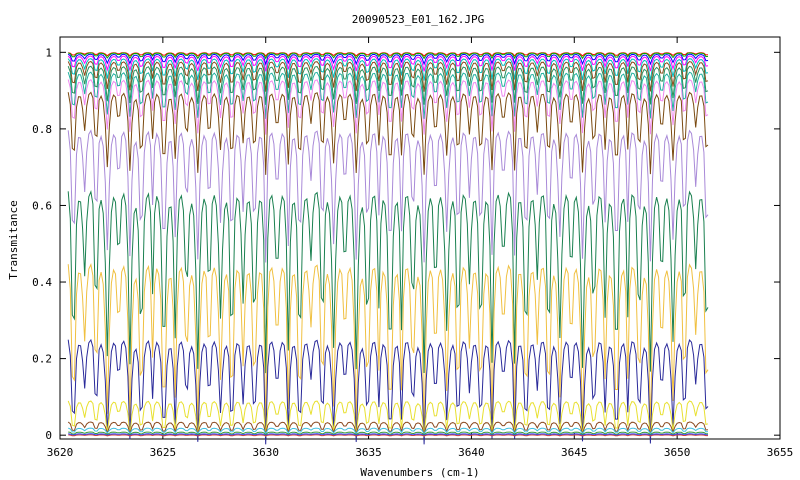 Image resolution: width=800 pixels, height=480 pixels. Describe the element at coordinates (60, 452) in the screenshot. I see `x-tick-label: 3620` at that location.